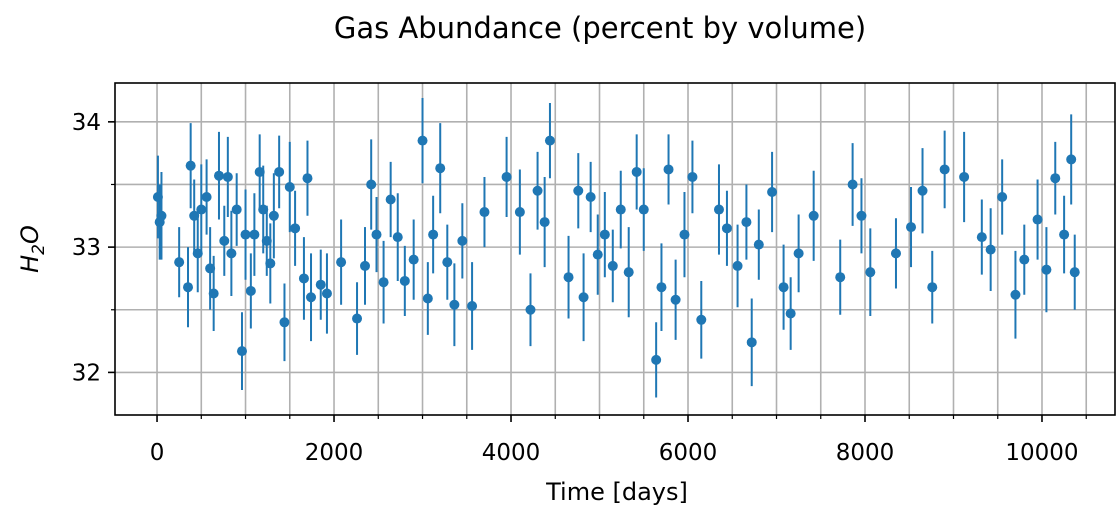 This screenshot has height=512, width=1118. I want to click on x-tick-label: 2000, so click(334, 453).